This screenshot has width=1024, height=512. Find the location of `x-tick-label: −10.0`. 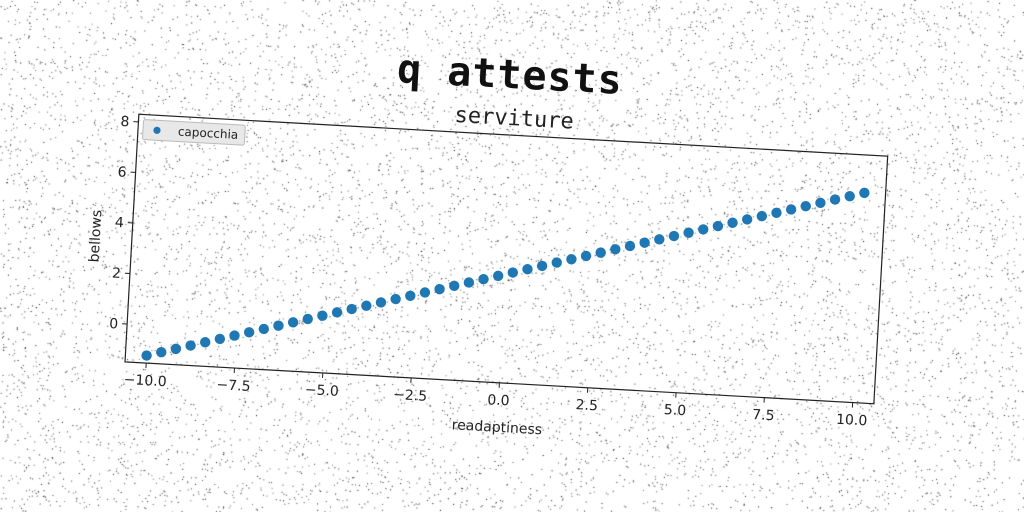

x-tick-label: −10.0 is located at coordinates (145, 381).